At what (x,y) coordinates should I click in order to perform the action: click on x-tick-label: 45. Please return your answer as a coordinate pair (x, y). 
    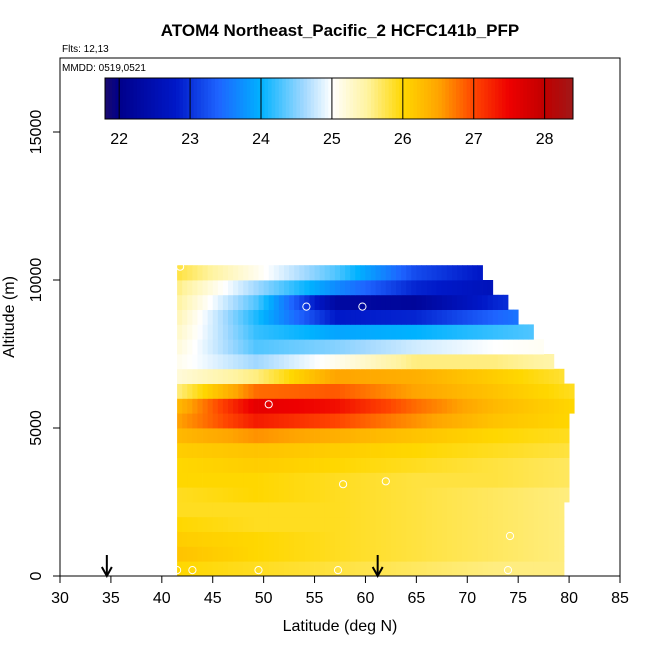
    Looking at the image, I should click on (213, 598).